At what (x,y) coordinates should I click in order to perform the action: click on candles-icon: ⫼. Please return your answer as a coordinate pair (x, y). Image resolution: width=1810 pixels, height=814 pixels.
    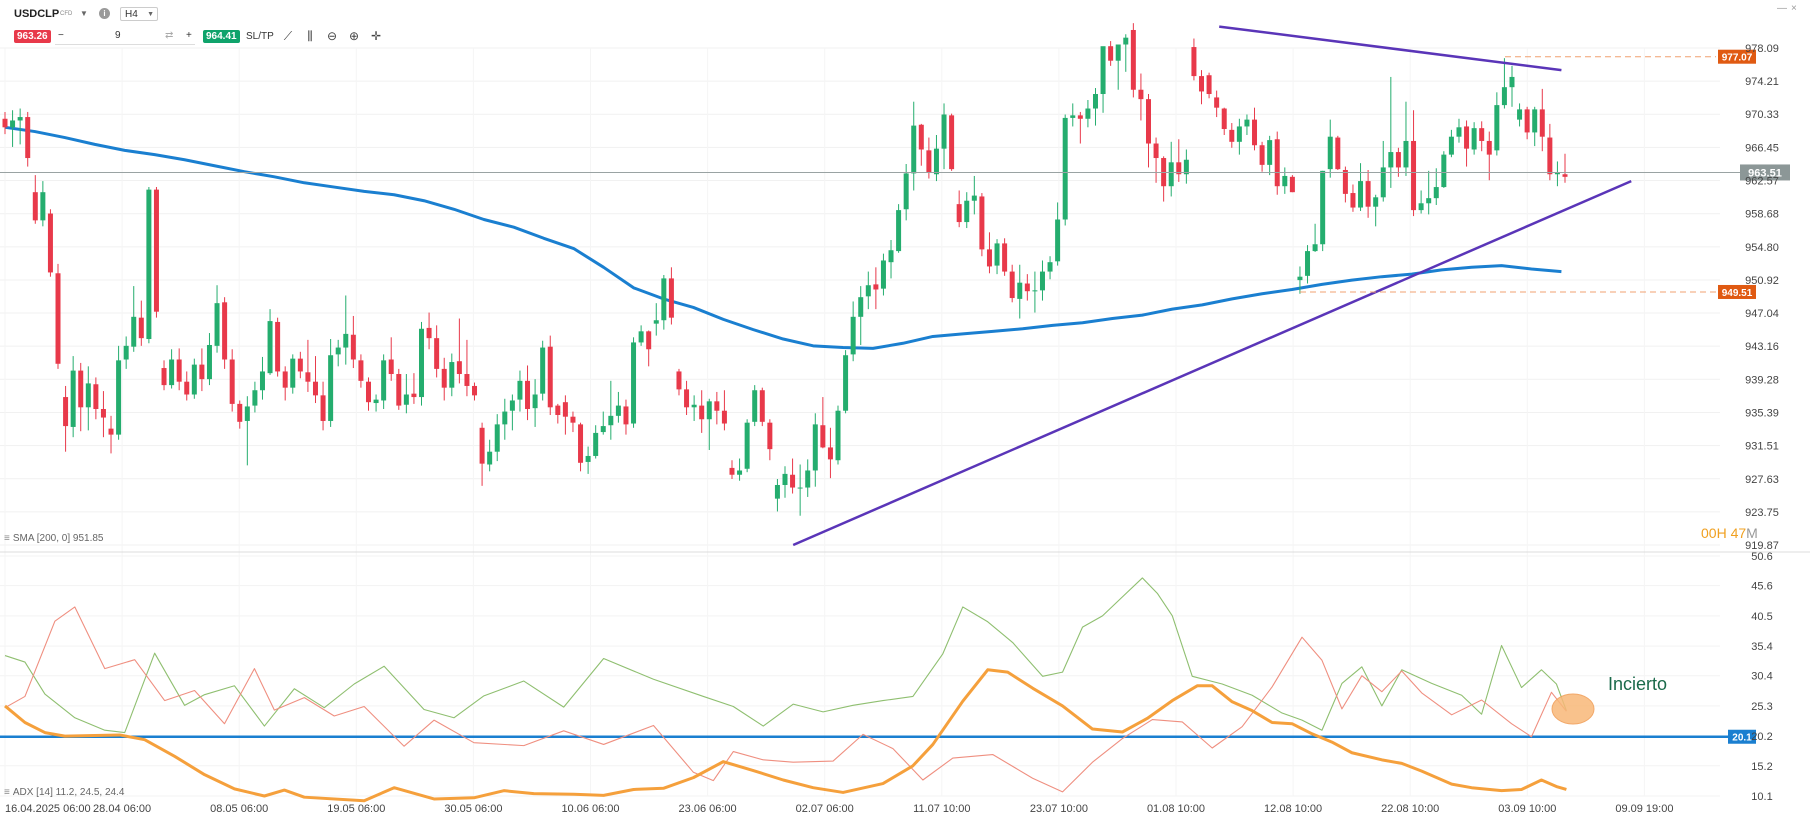
    Looking at the image, I should click on (310, 36).